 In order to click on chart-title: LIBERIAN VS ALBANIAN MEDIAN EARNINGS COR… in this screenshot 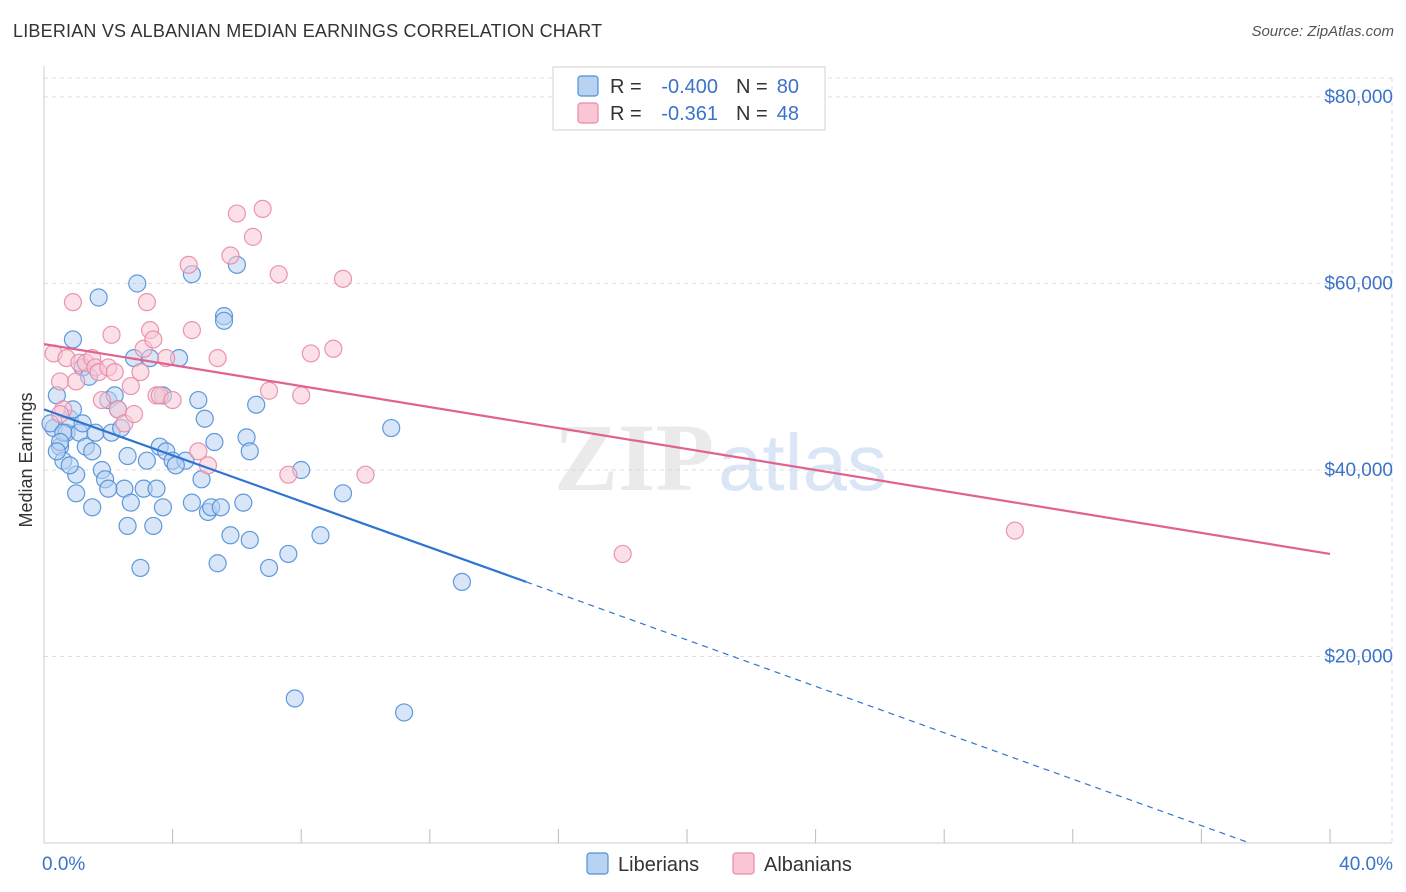, I will do `click(308, 31)`.